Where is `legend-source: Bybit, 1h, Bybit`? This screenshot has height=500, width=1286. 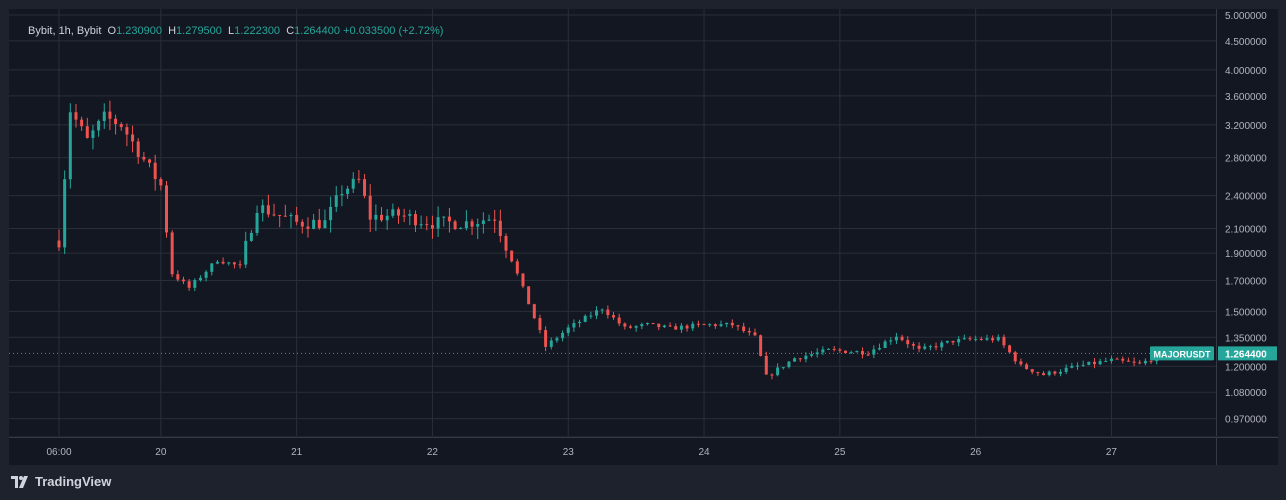 legend-source: Bybit, 1h, Bybit is located at coordinates (65, 31).